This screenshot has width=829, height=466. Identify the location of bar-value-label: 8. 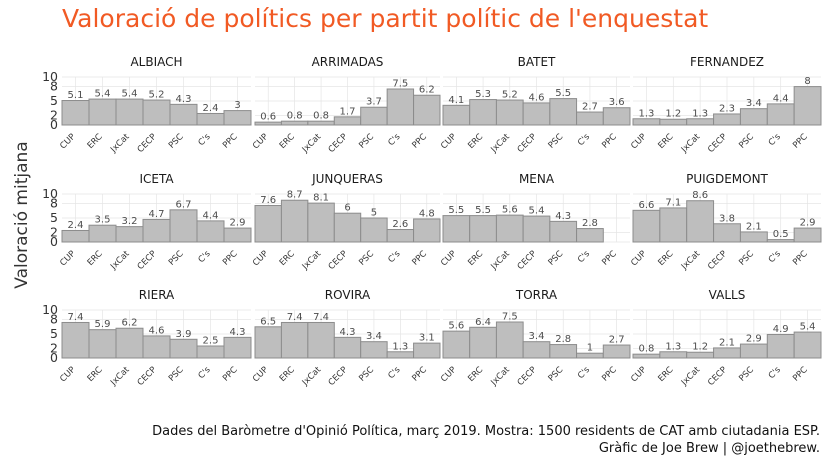
(807, 81).